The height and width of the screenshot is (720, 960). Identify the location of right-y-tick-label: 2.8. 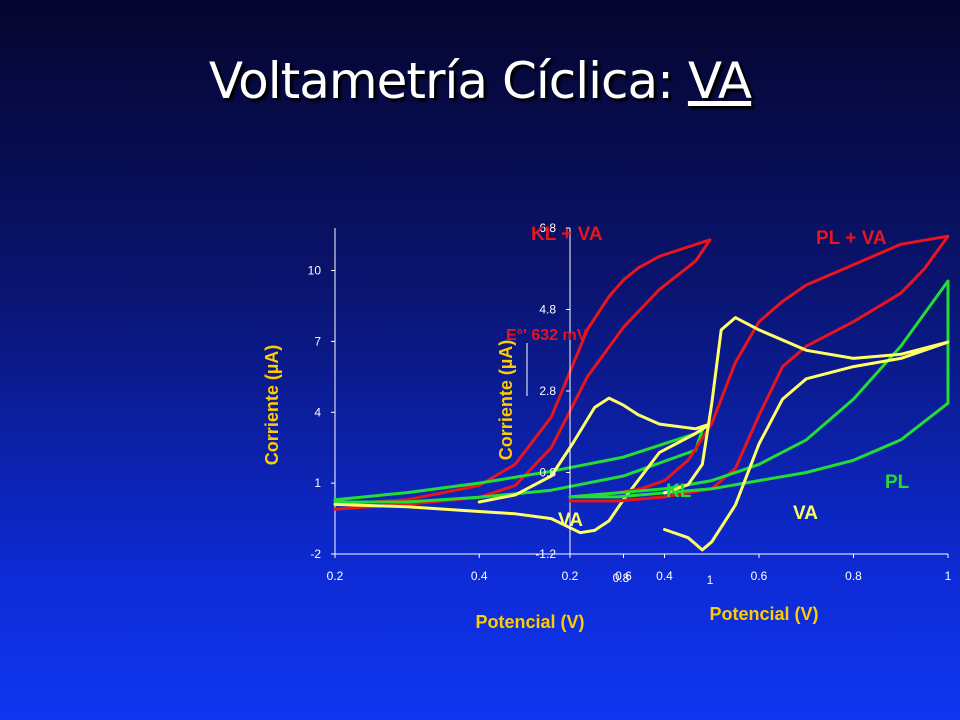
(547, 391).